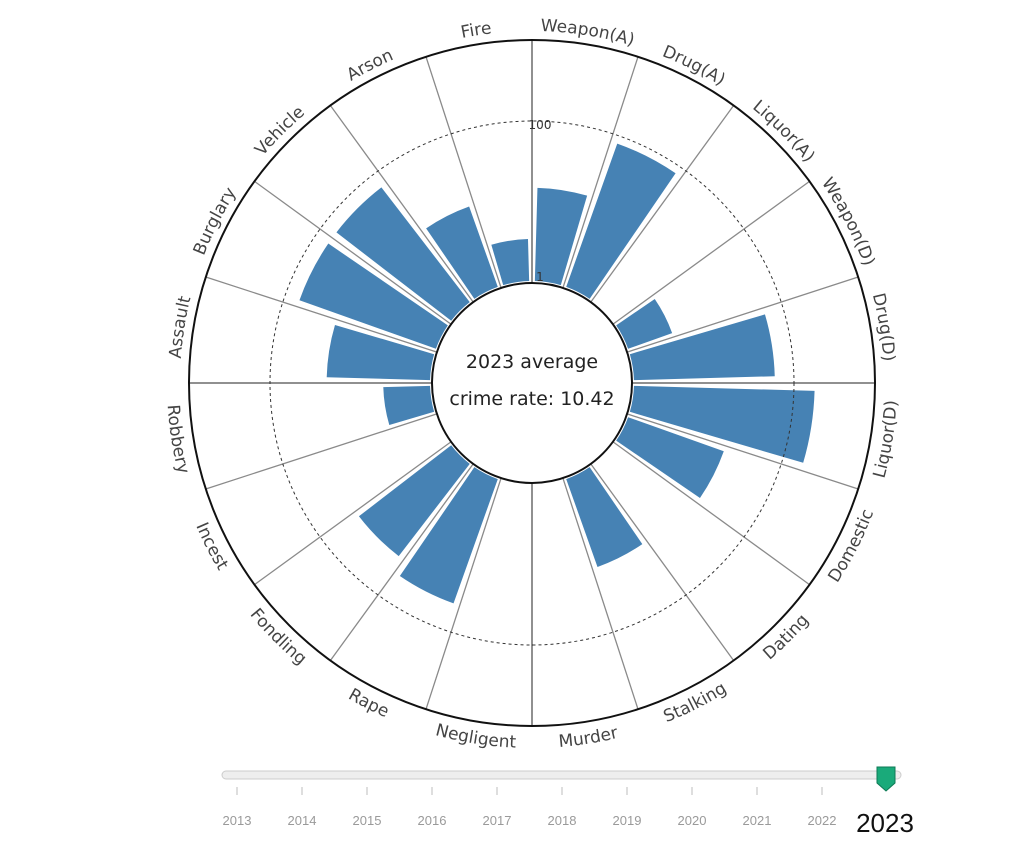 The height and width of the screenshot is (842, 1021). I want to click on bar-stalking, so click(604, 517).